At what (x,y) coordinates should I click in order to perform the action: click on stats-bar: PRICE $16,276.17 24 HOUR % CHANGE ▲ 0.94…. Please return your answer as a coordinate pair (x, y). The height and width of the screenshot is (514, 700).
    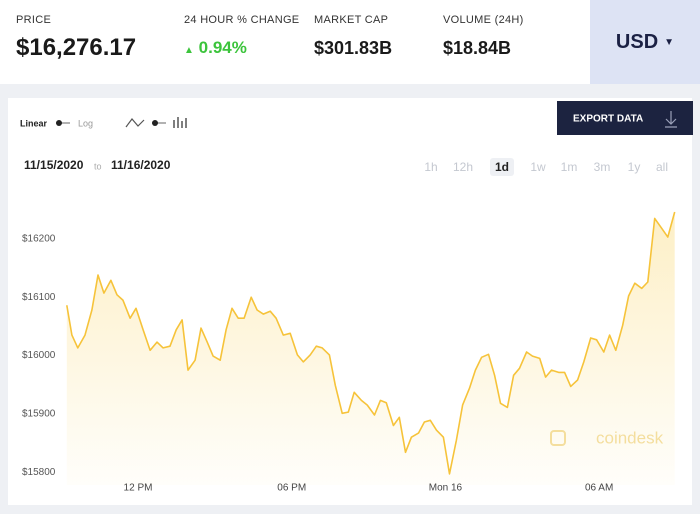
    Looking at the image, I should click on (295, 42).